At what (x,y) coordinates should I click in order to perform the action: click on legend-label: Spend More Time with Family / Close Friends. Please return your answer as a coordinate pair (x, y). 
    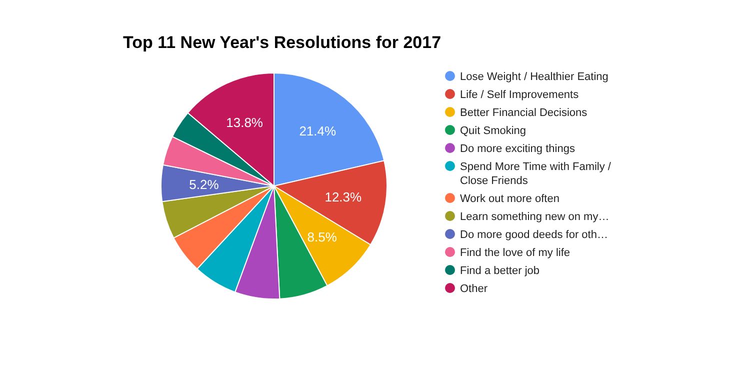
    Looking at the image, I should click on (536, 174).